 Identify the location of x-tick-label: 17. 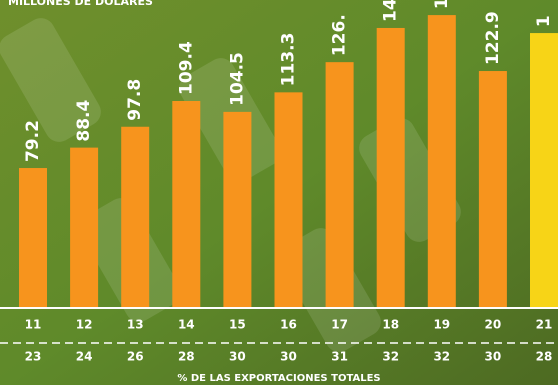
(339, 325).